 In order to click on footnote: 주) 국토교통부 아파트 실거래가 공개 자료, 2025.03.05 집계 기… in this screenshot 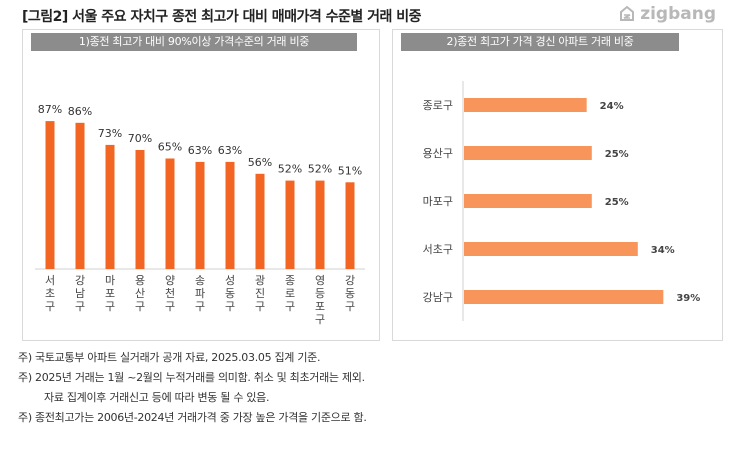, I will do `click(169, 357)`.